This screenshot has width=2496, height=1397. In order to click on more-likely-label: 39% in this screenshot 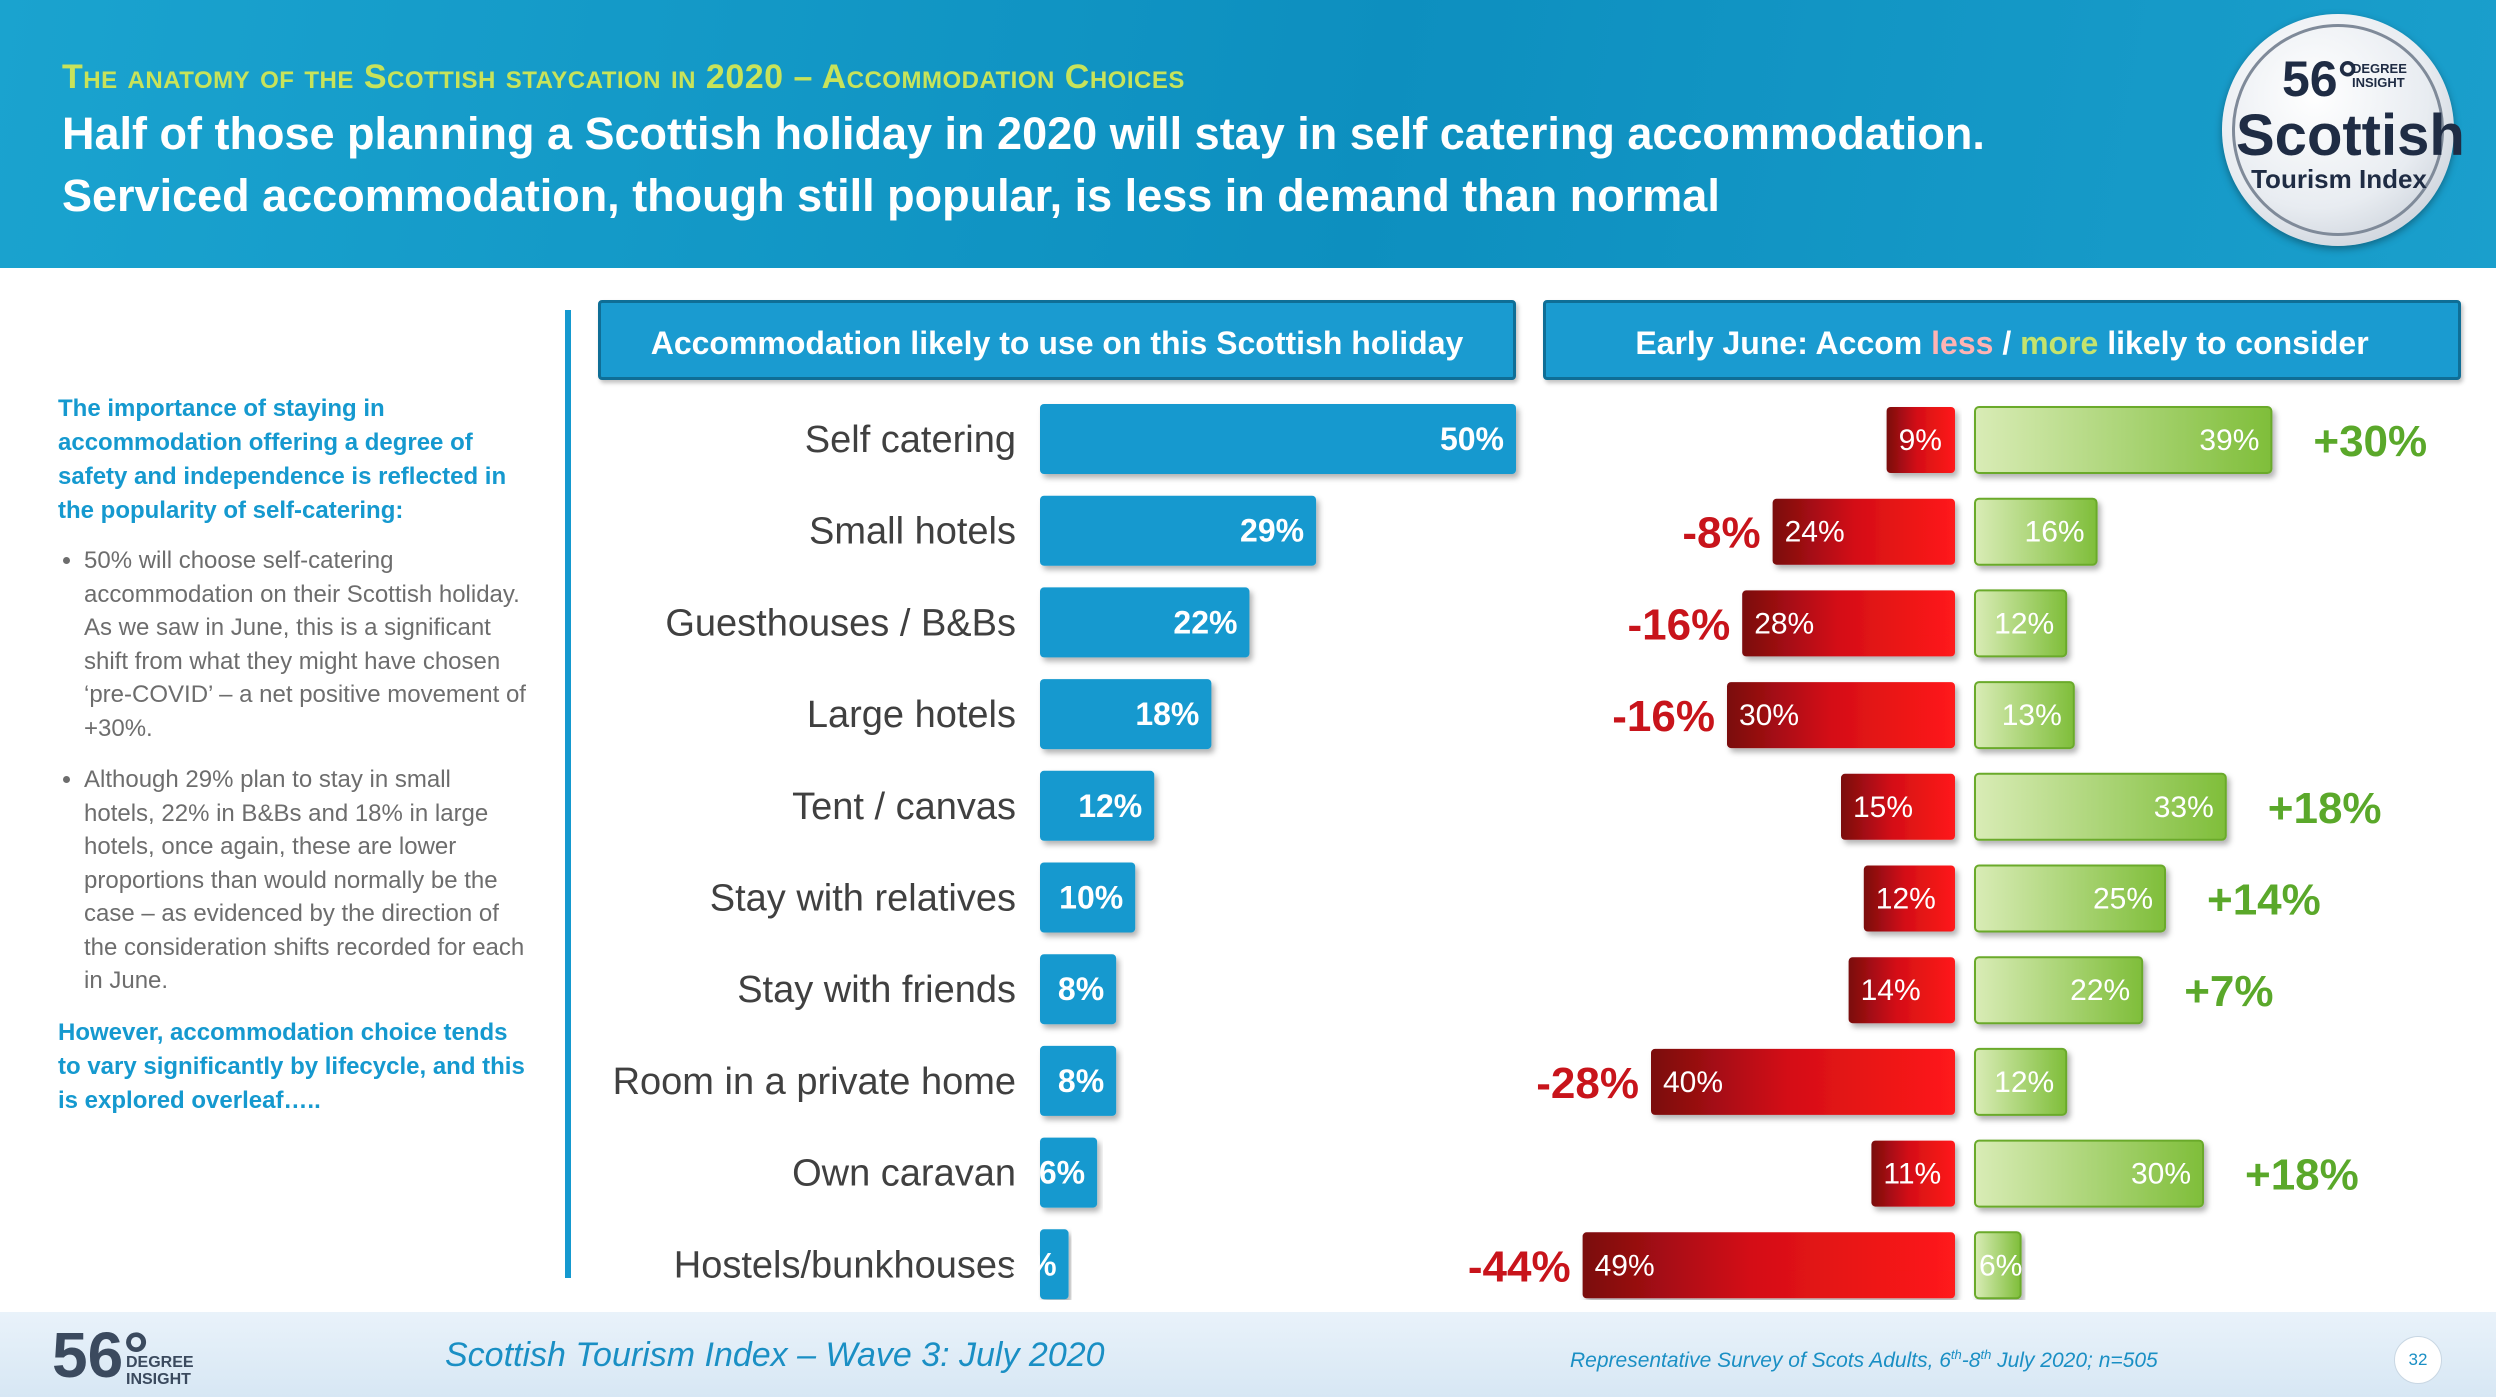, I will do `click(2229, 440)`.